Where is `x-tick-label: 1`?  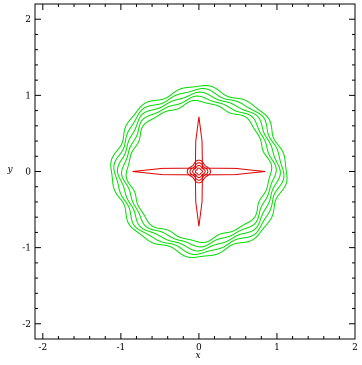 x-tick-label: 1 is located at coordinates (277, 348).